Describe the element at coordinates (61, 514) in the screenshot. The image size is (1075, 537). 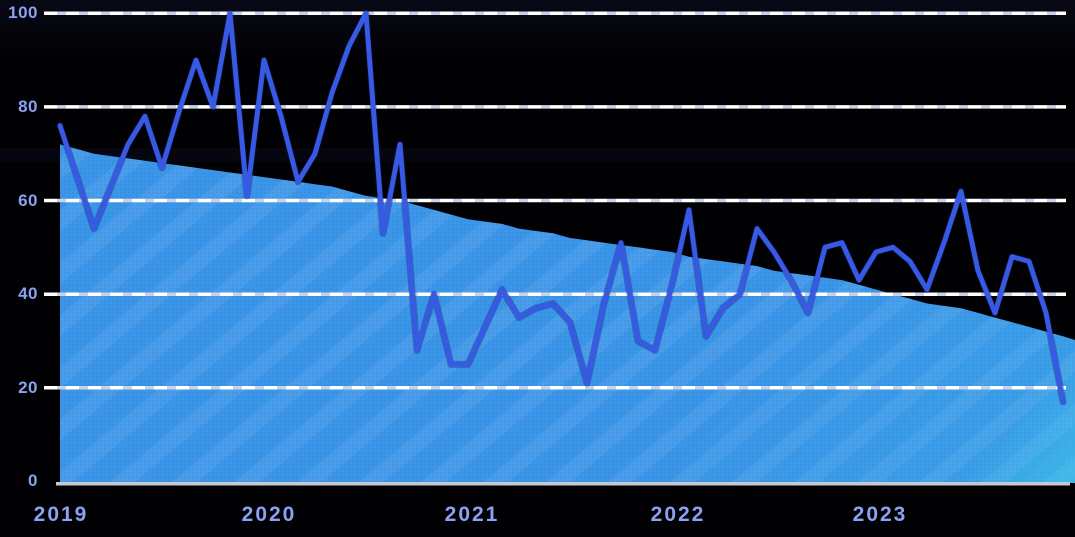
I see `x-axis-label: 2019` at that location.